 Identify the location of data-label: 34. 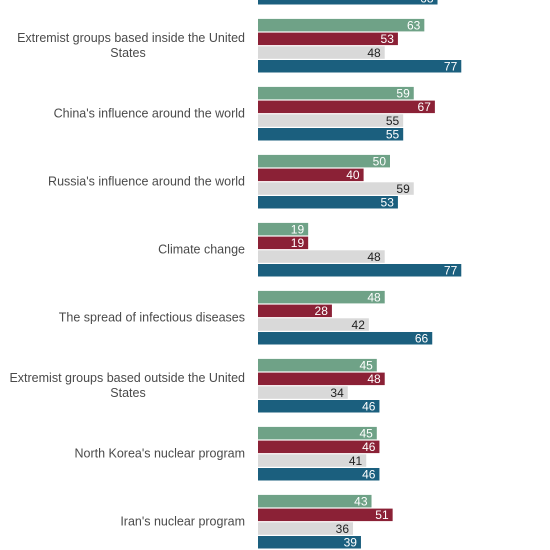
(337, 393).